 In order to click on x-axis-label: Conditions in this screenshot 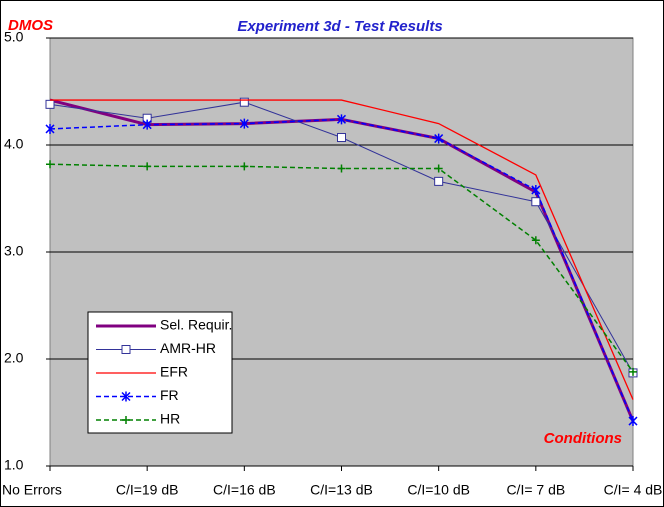, I will do `click(583, 438)`.